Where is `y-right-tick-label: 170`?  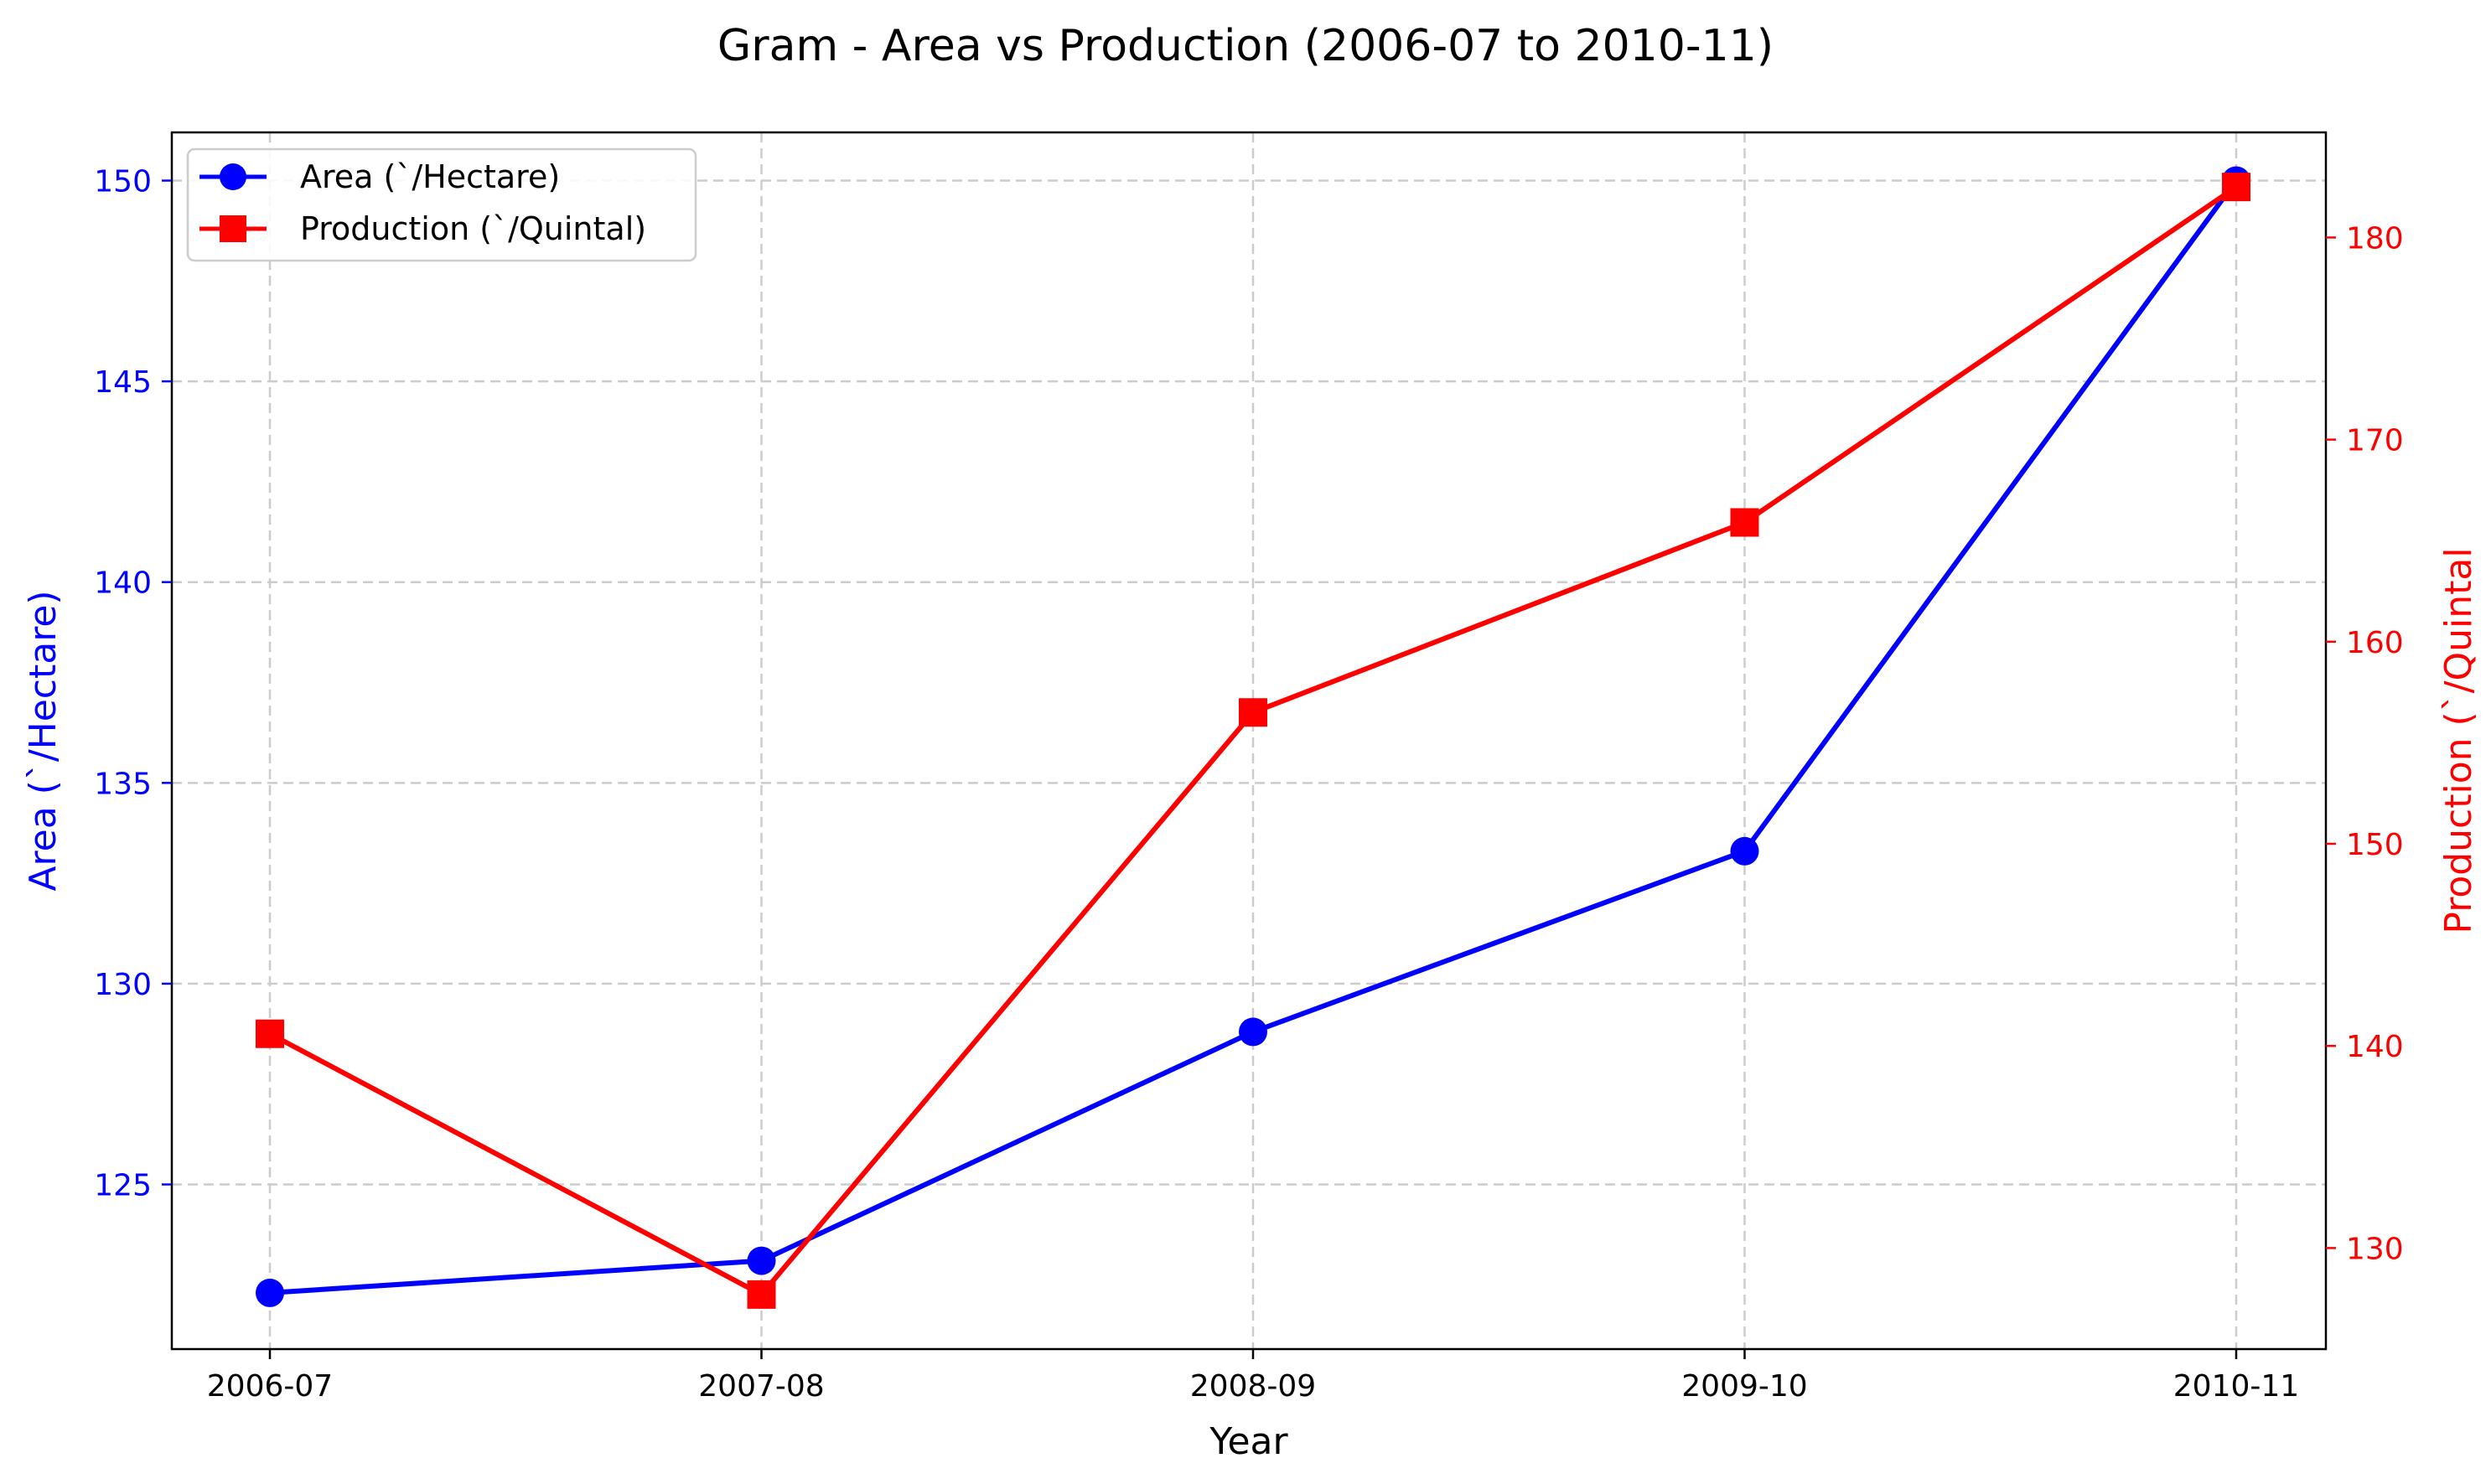
y-right-tick-label: 170 is located at coordinates (2375, 441).